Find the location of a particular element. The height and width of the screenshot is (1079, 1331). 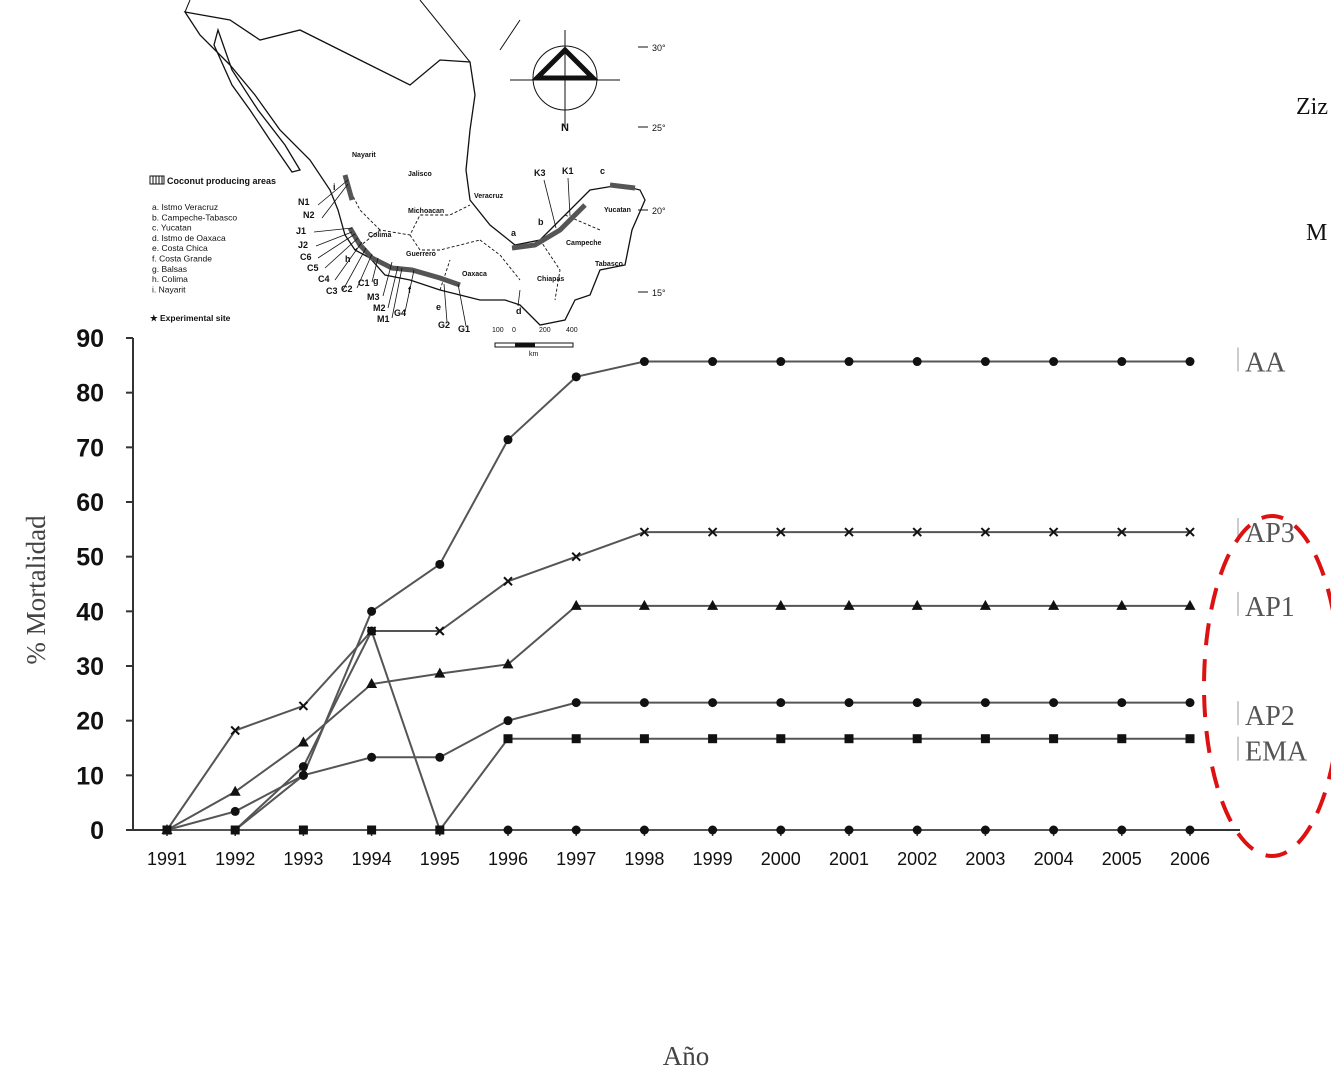

svg-text: 200 is located at coordinates (545, 330).